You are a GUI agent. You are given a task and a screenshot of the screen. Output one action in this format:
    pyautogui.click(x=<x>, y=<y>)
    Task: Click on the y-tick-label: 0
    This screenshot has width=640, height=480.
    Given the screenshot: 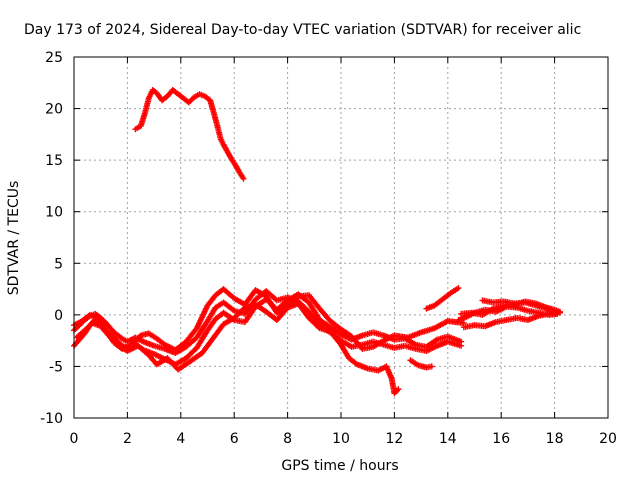 What is the action you would take?
    pyautogui.click(x=58, y=316)
    